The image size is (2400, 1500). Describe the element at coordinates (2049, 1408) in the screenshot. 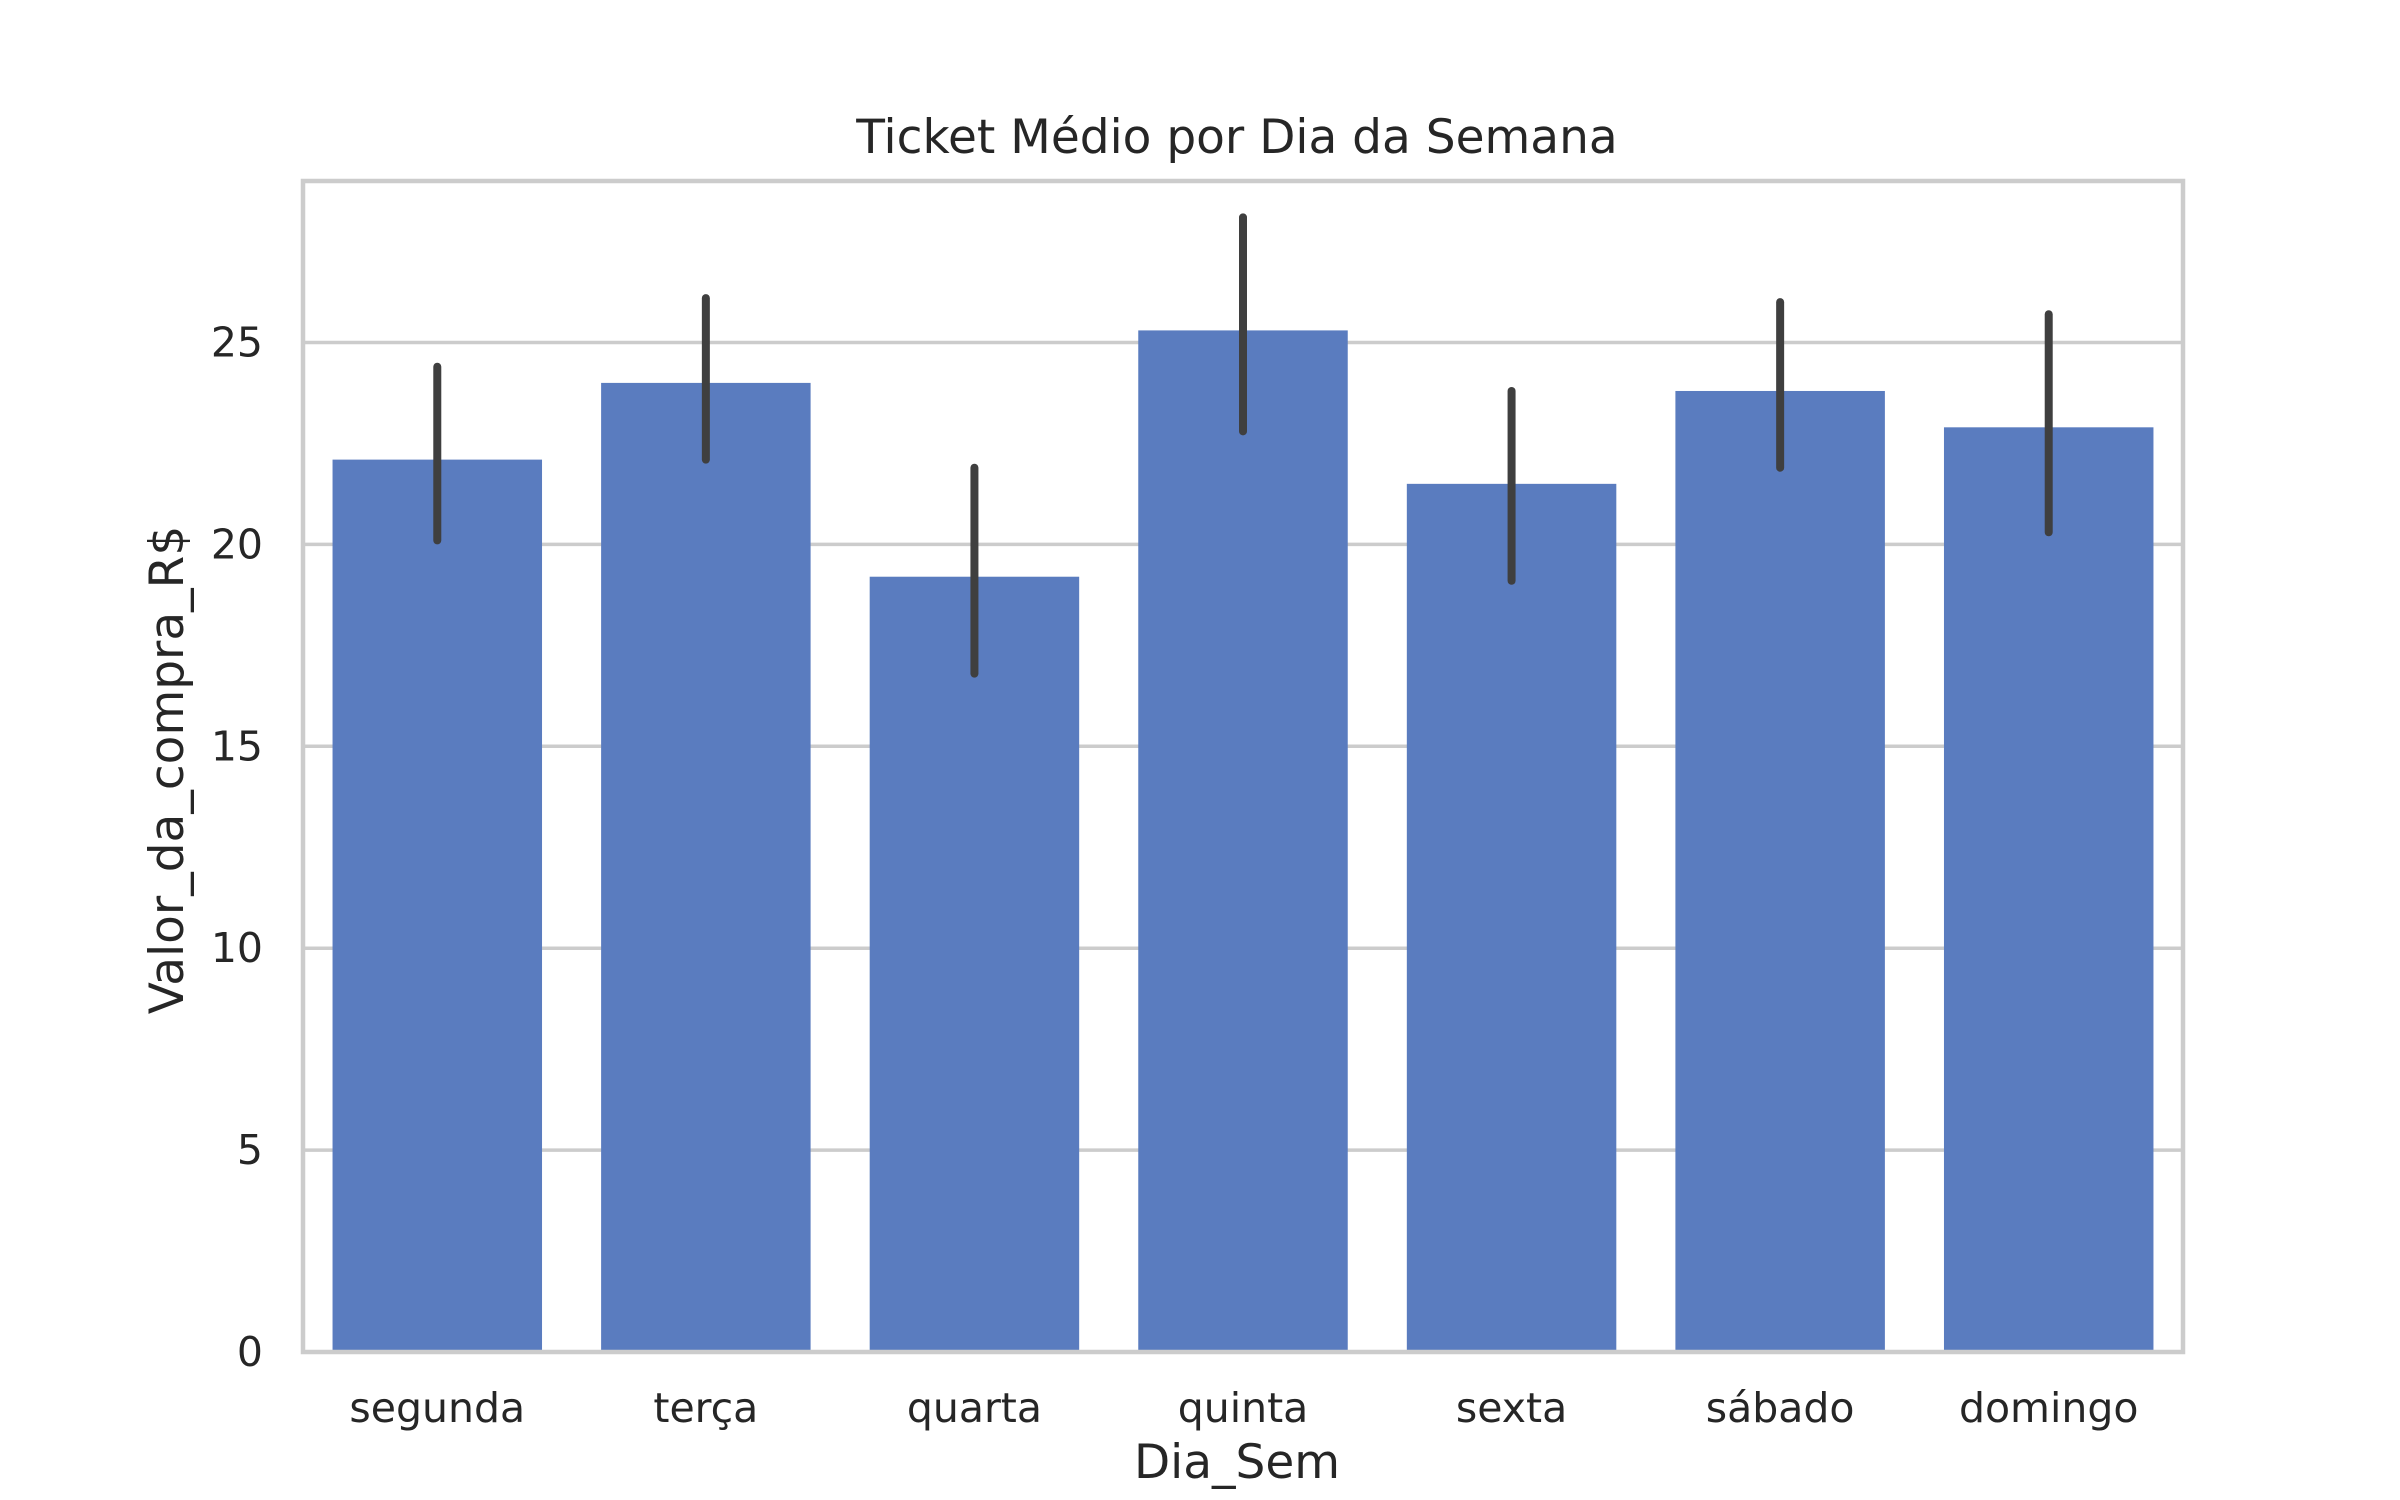

I see `x-tick-label: domingo` at that location.